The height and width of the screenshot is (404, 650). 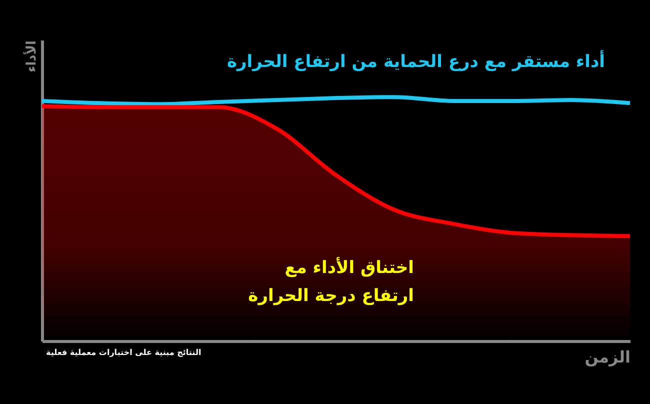 What do you see at coordinates (31, 56) in the screenshot?
I see `y-axis-title: الأداء` at bounding box center [31, 56].